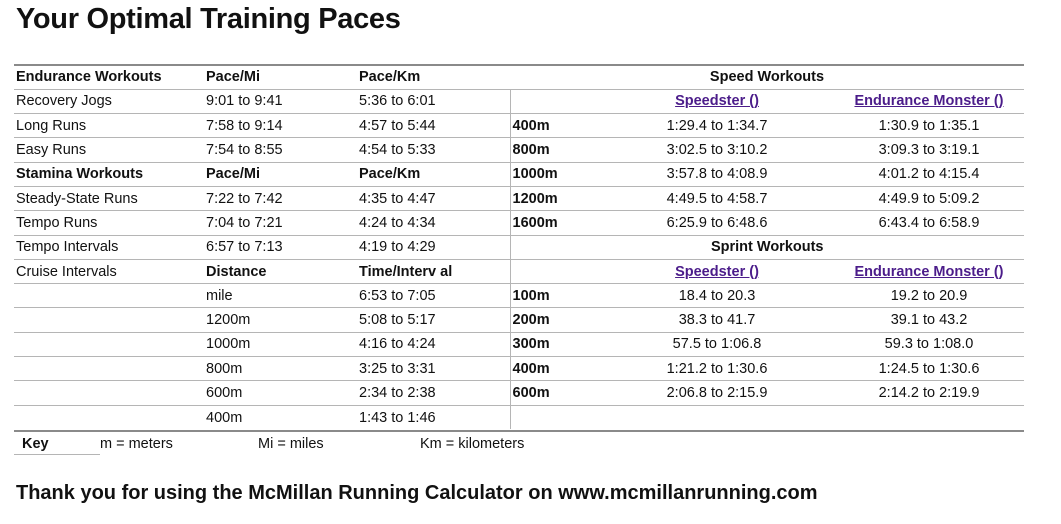  I want to click on endurance-monster-time: 4:01.2 to 4:15.4, so click(929, 174).